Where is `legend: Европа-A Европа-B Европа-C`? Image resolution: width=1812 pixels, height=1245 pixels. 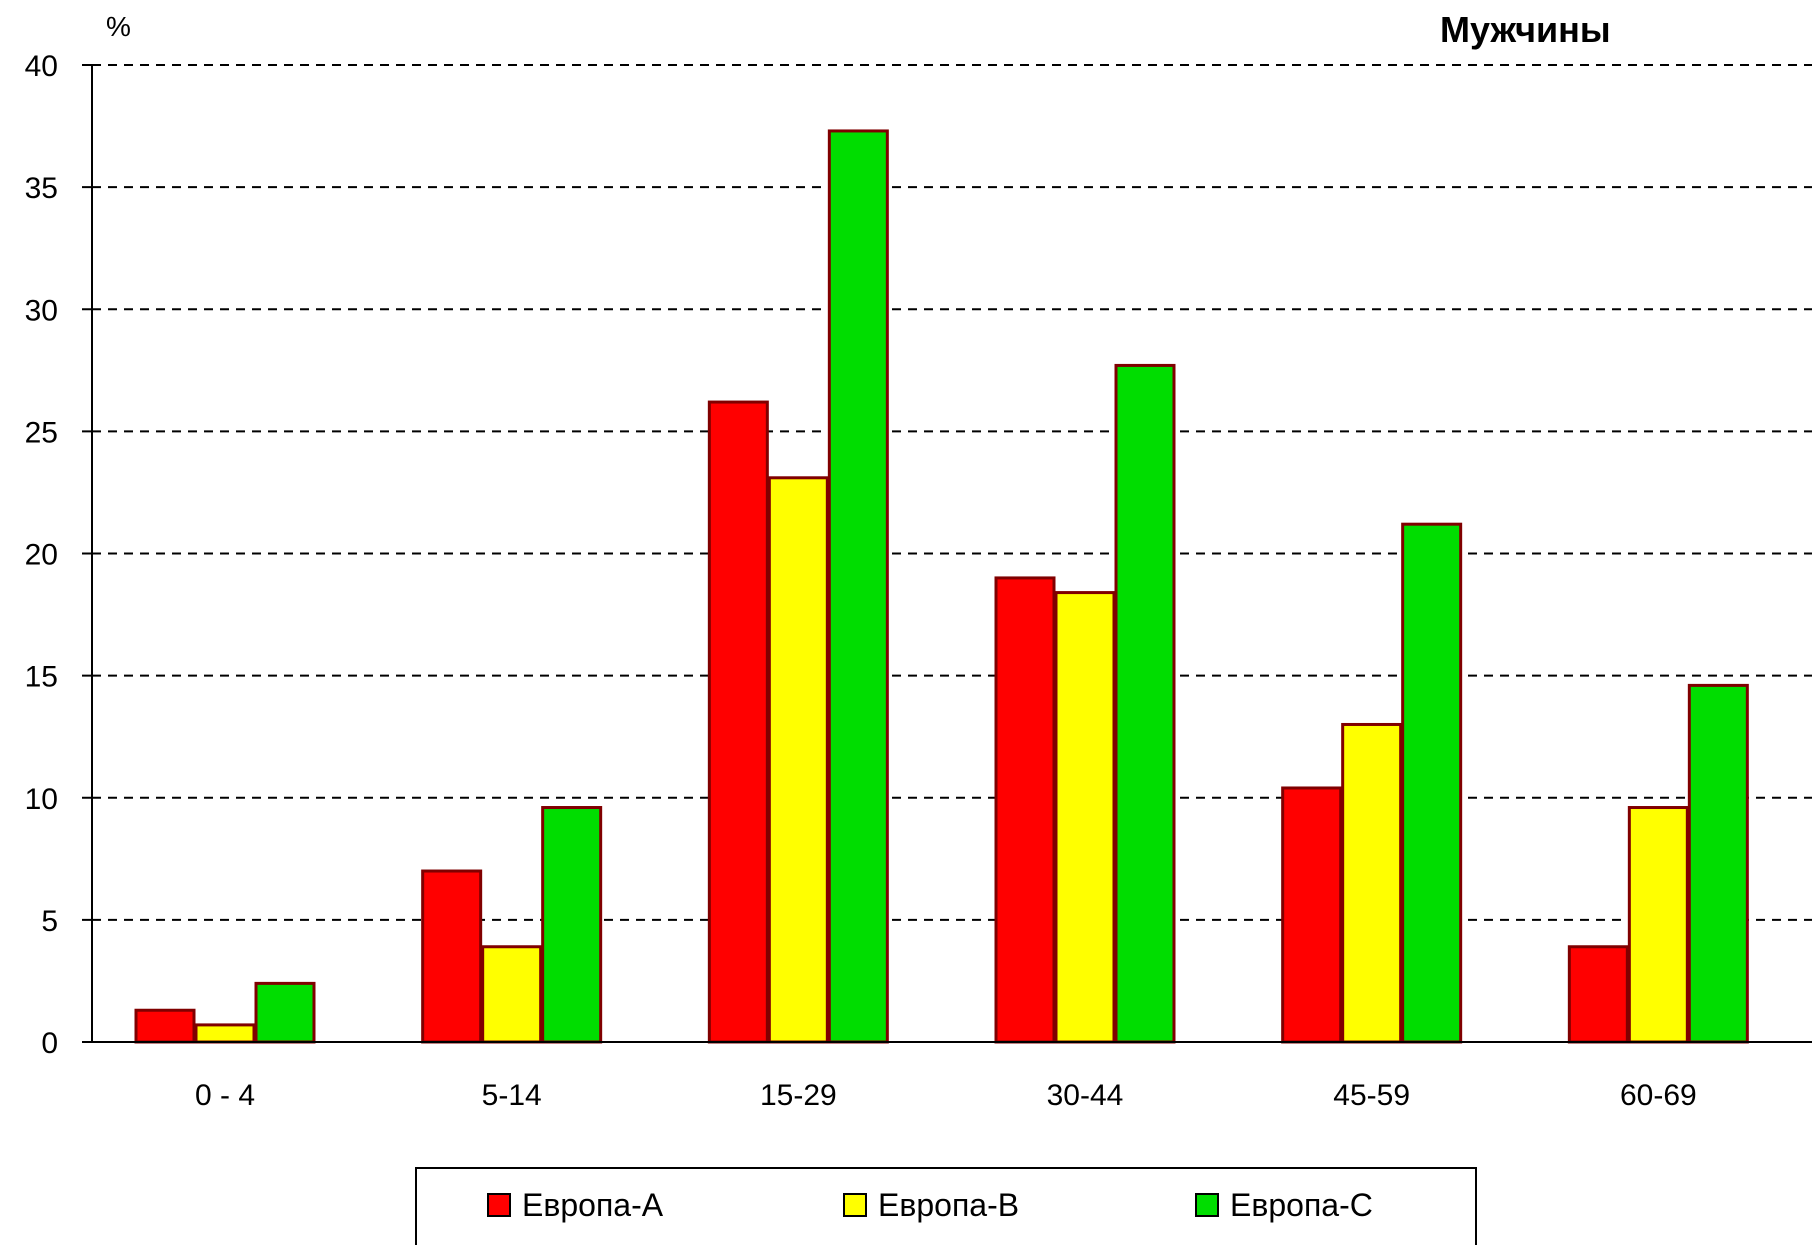 legend: Европа-A Европа-B Европа-C is located at coordinates (946, 1206).